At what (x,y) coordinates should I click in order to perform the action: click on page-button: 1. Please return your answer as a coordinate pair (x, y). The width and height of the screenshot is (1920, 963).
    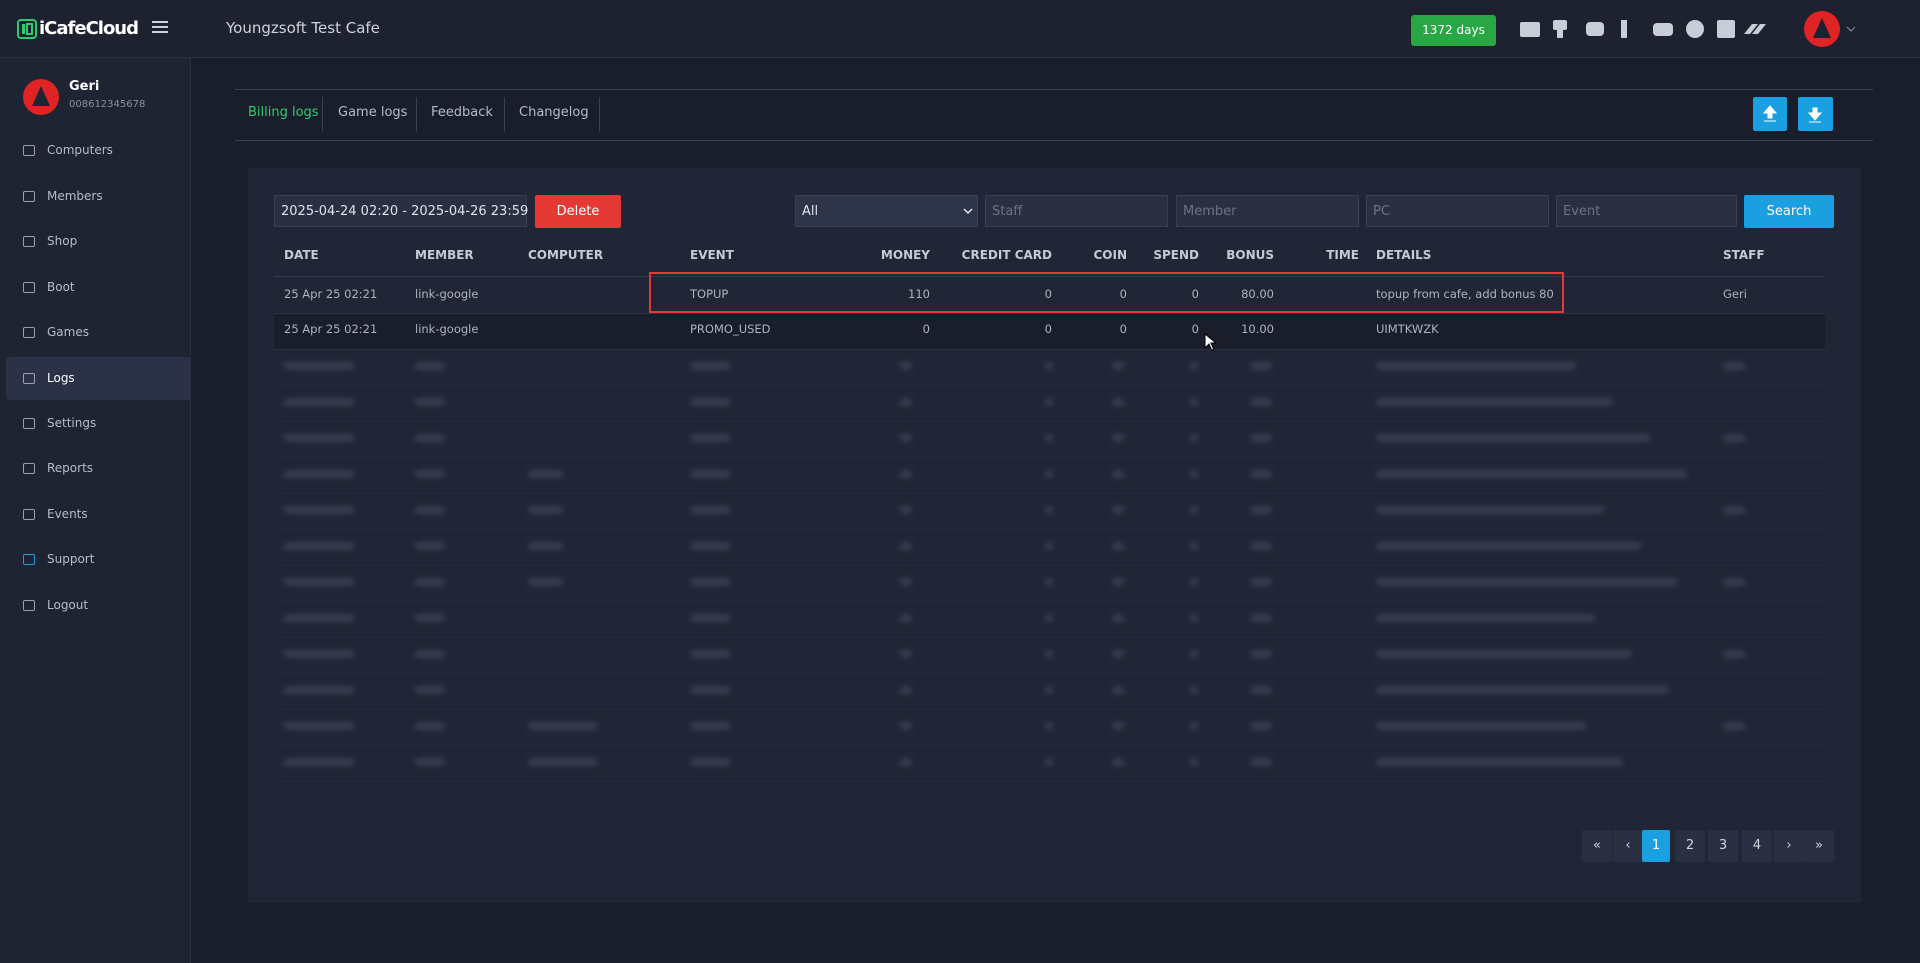
    Looking at the image, I should click on (1656, 846).